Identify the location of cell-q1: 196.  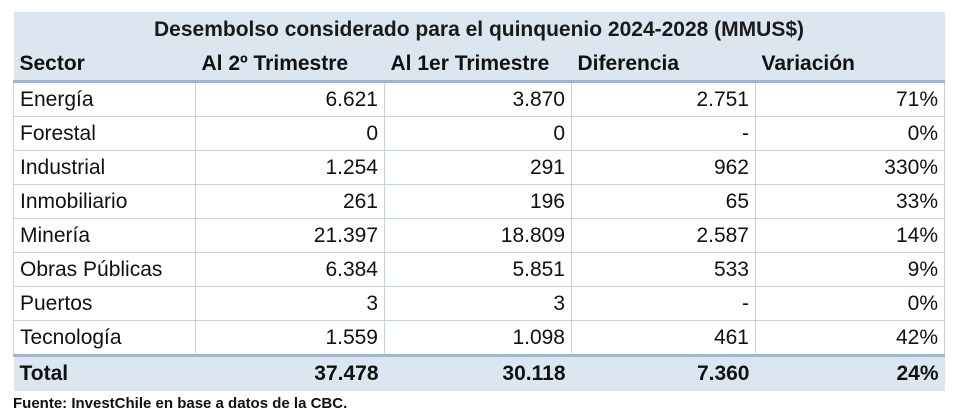
(478, 201).